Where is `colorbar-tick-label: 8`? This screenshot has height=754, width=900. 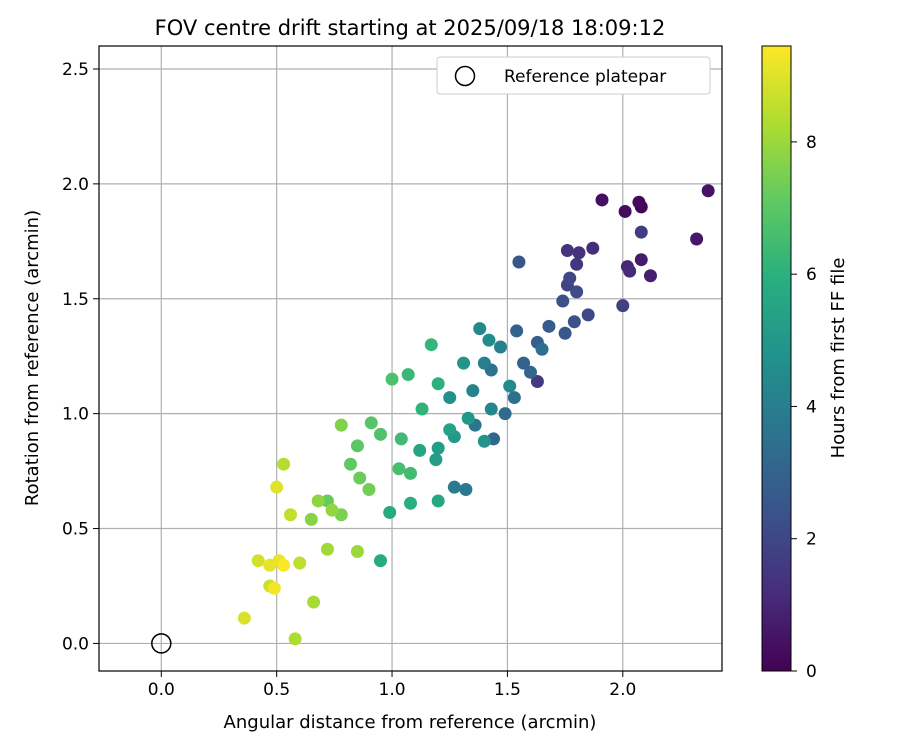 colorbar-tick-label: 8 is located at coordinates (811, 143).